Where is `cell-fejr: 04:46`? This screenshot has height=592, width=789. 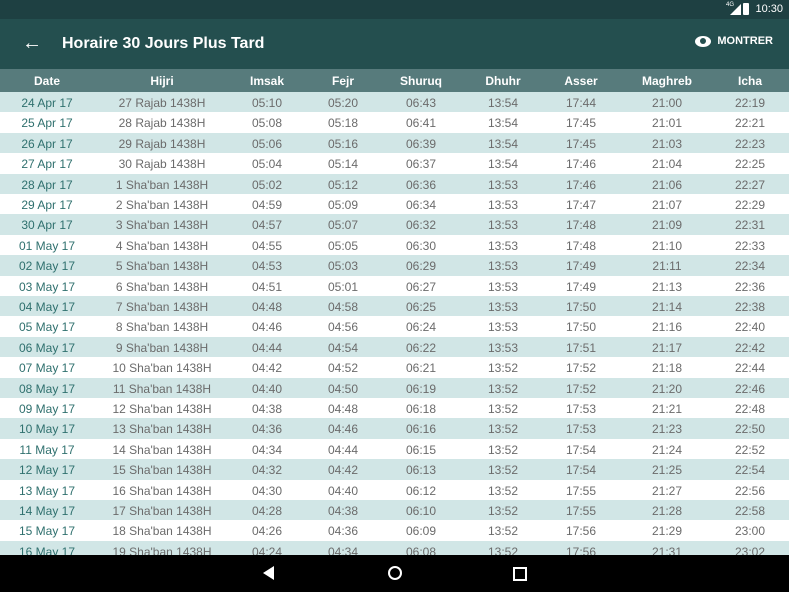
cell-fejr: 04:46 is located at coordinates (343, 429).